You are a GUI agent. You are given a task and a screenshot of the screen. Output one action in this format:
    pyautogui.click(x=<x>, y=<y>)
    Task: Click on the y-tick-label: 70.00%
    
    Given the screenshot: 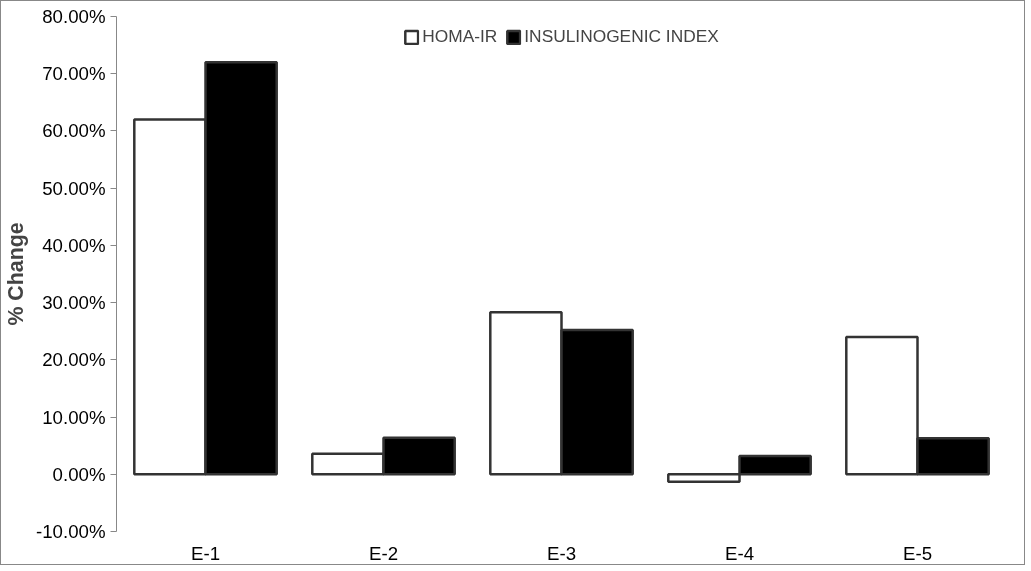 What is the action you would take?
    pyautogui.click(x=74, y=74)
    